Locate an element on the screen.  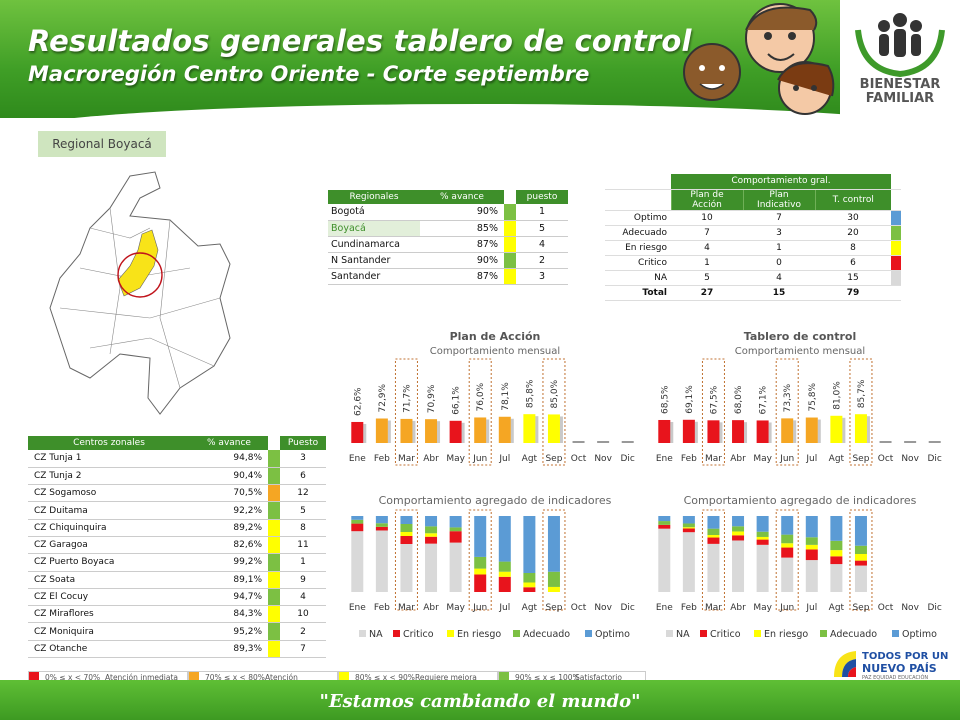
tick-label: Dic is located at coordinates (628, 608).